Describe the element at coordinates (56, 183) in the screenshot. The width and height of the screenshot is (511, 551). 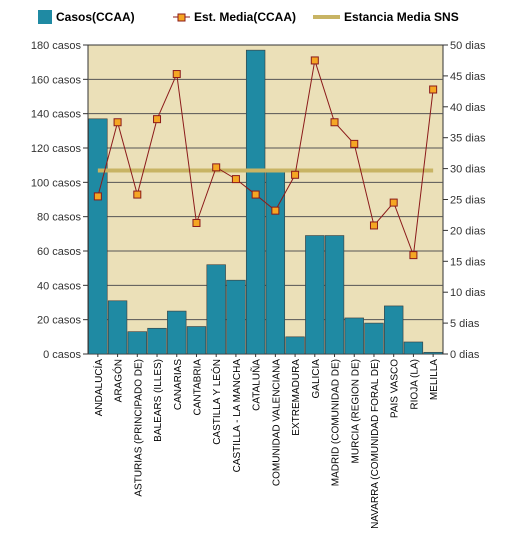
I see `left-tick-label: 100 casos` at that location.